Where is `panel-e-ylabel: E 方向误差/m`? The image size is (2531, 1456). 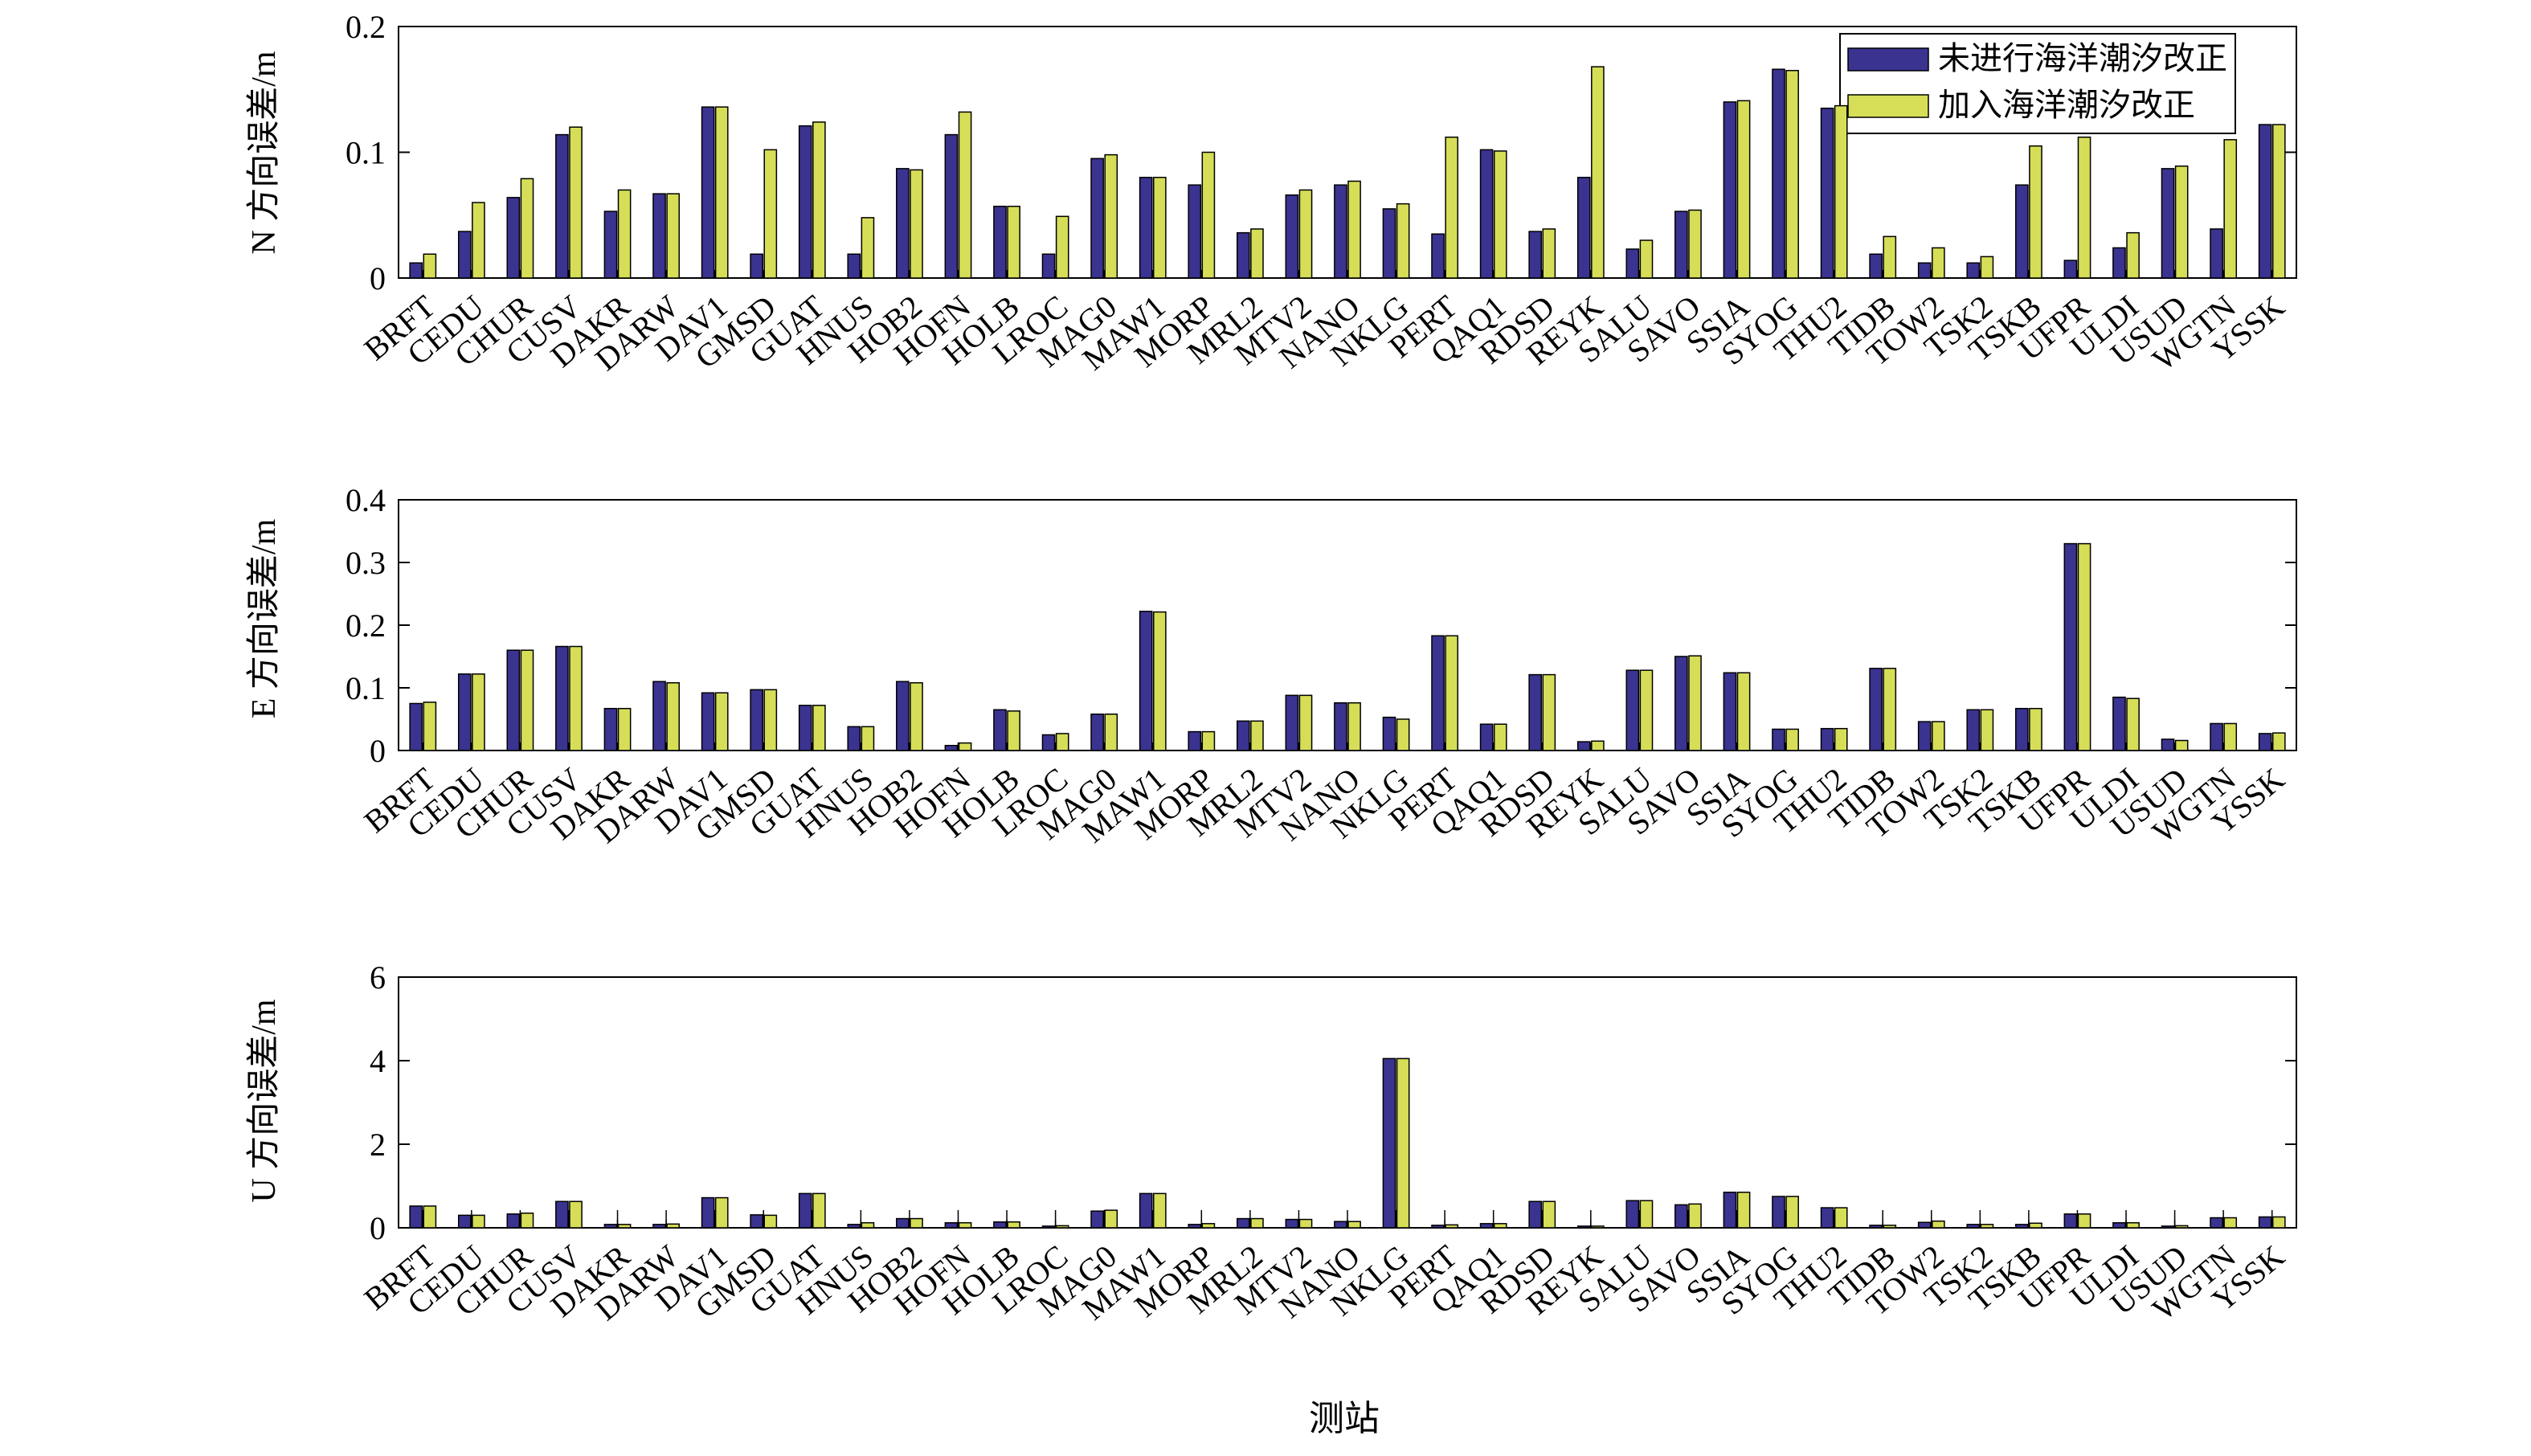
panel-e-ylabel: E 方向误差/m is located at coordinates (264, 618).